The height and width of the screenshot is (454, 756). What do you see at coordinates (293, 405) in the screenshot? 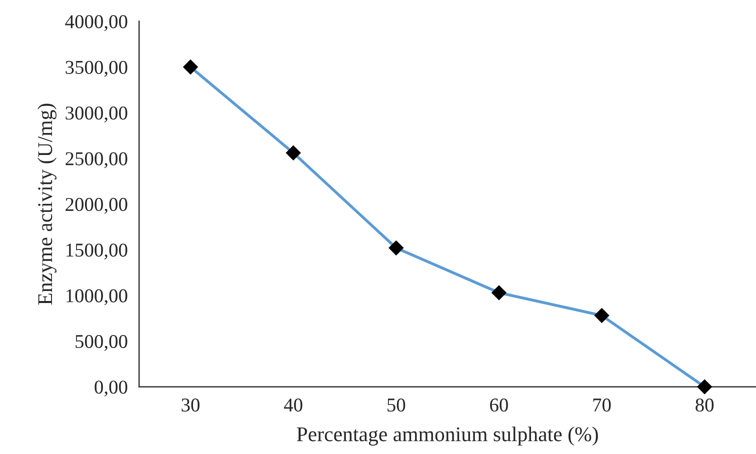
I see `x-tick-label: 40` at bounding box center [293, 405].